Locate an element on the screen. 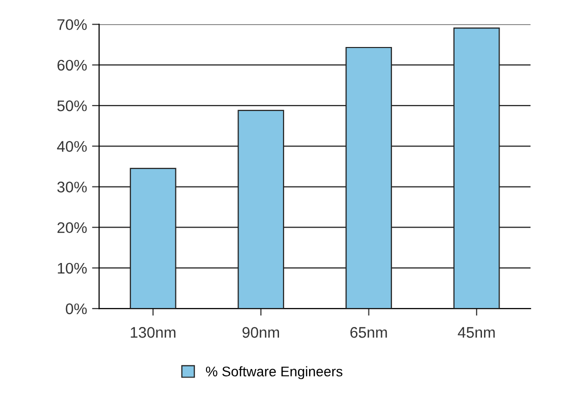  y-tick-label: 20% is located at coordinates (72, 228).